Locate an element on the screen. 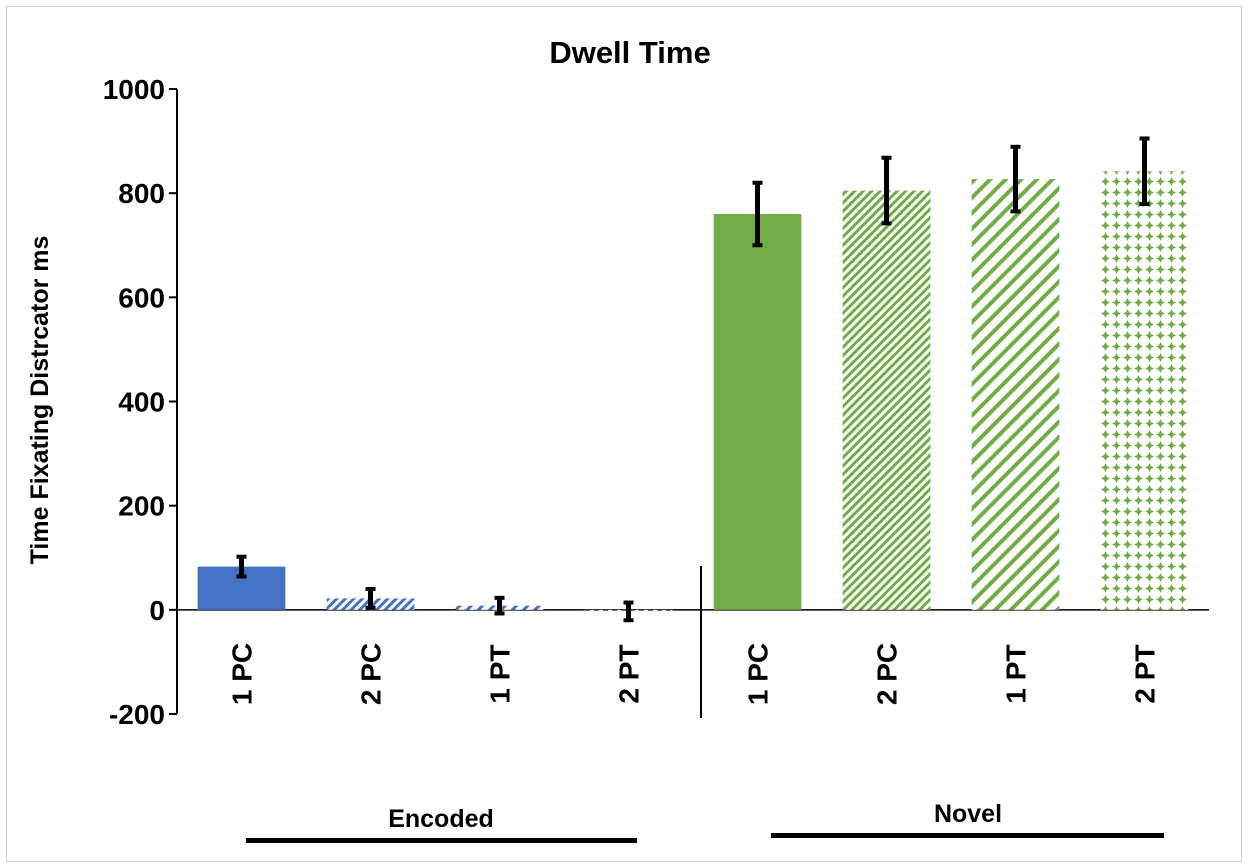 The height and width of the screenshot is (868, 1249). bar-novel-2-pt is located at coordinates (1144, 390).